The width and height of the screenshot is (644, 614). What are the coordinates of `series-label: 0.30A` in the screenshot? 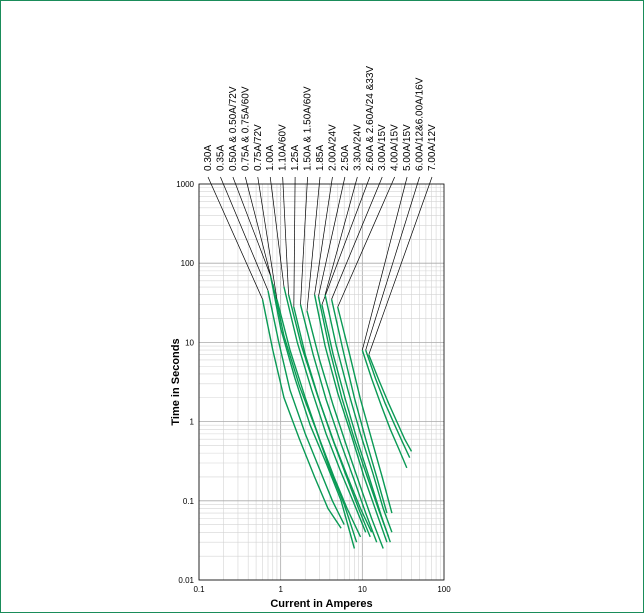 It's located at (208, 158).